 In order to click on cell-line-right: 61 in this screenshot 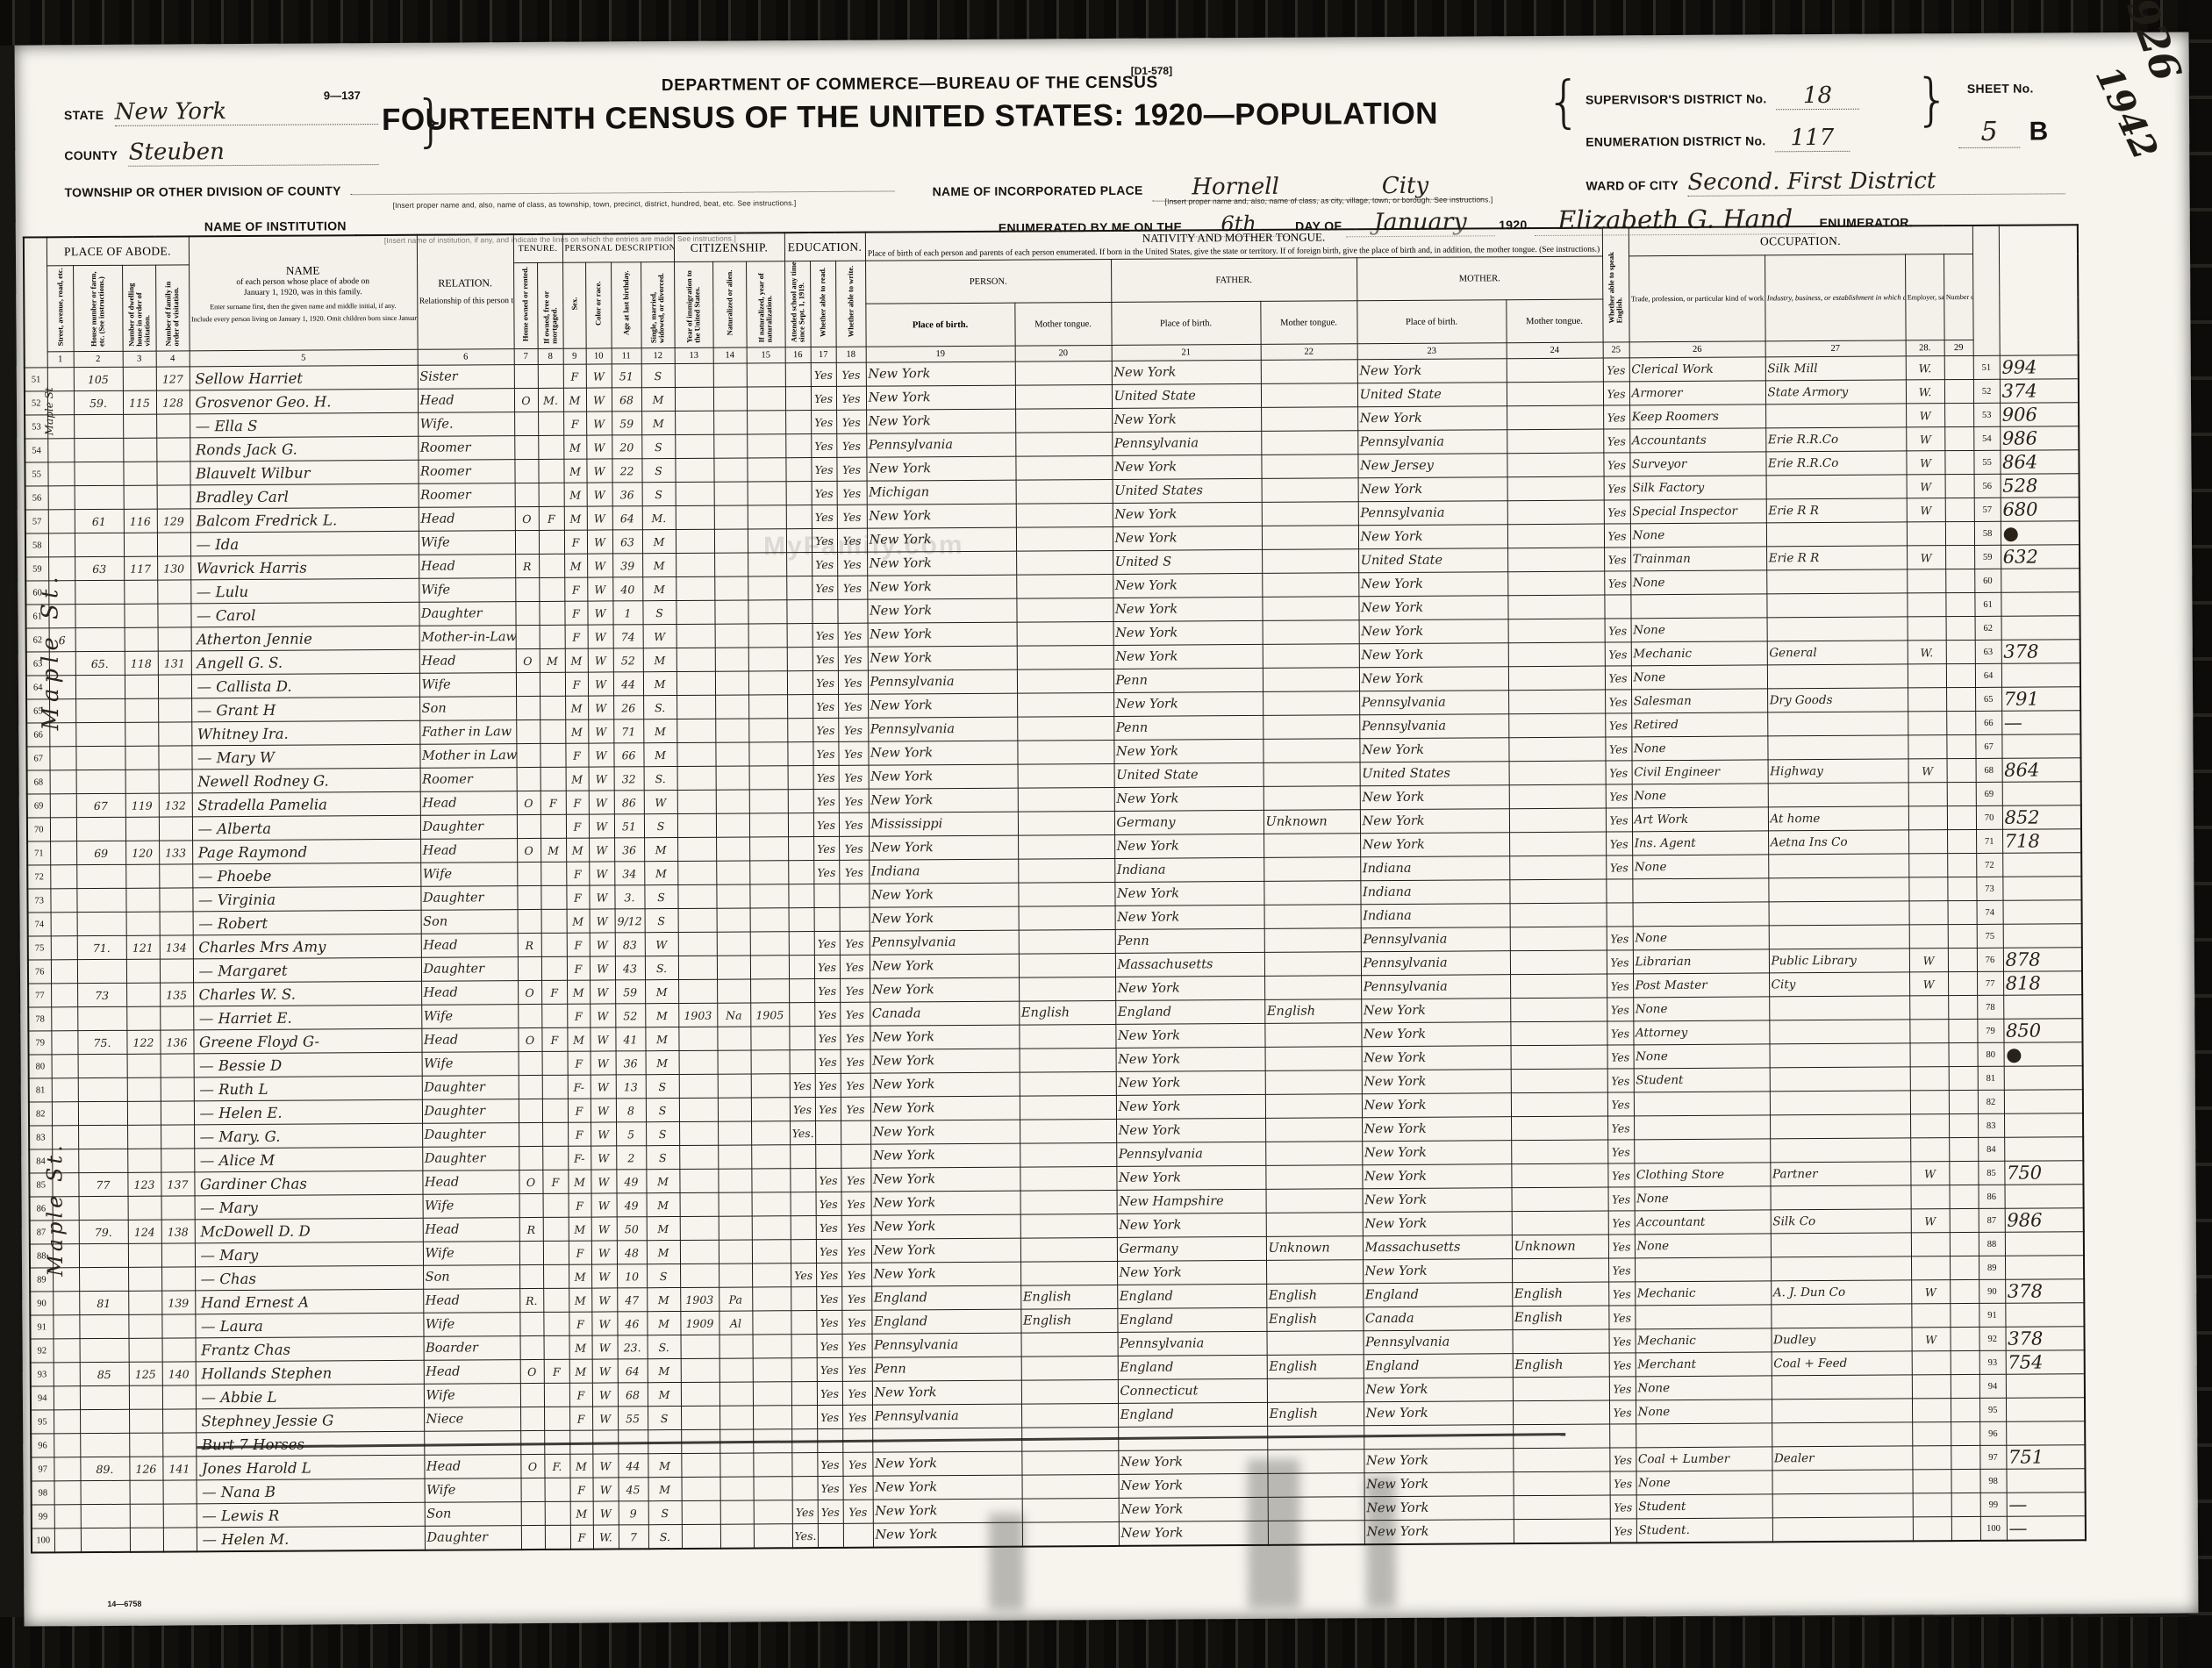, I will do `click(1987, 604)`.